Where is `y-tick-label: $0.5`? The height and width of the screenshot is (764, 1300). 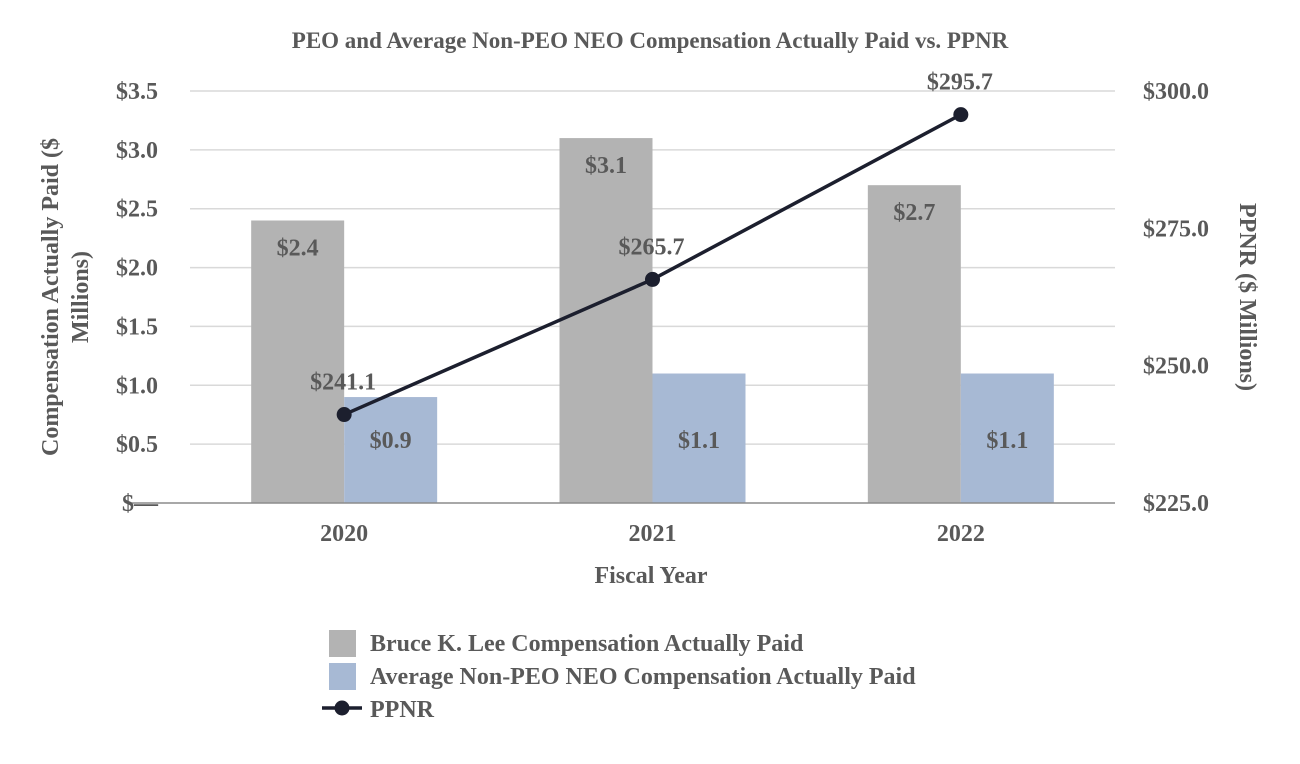
y-tick-label: $0.5 is located at coordinates (137, 445).